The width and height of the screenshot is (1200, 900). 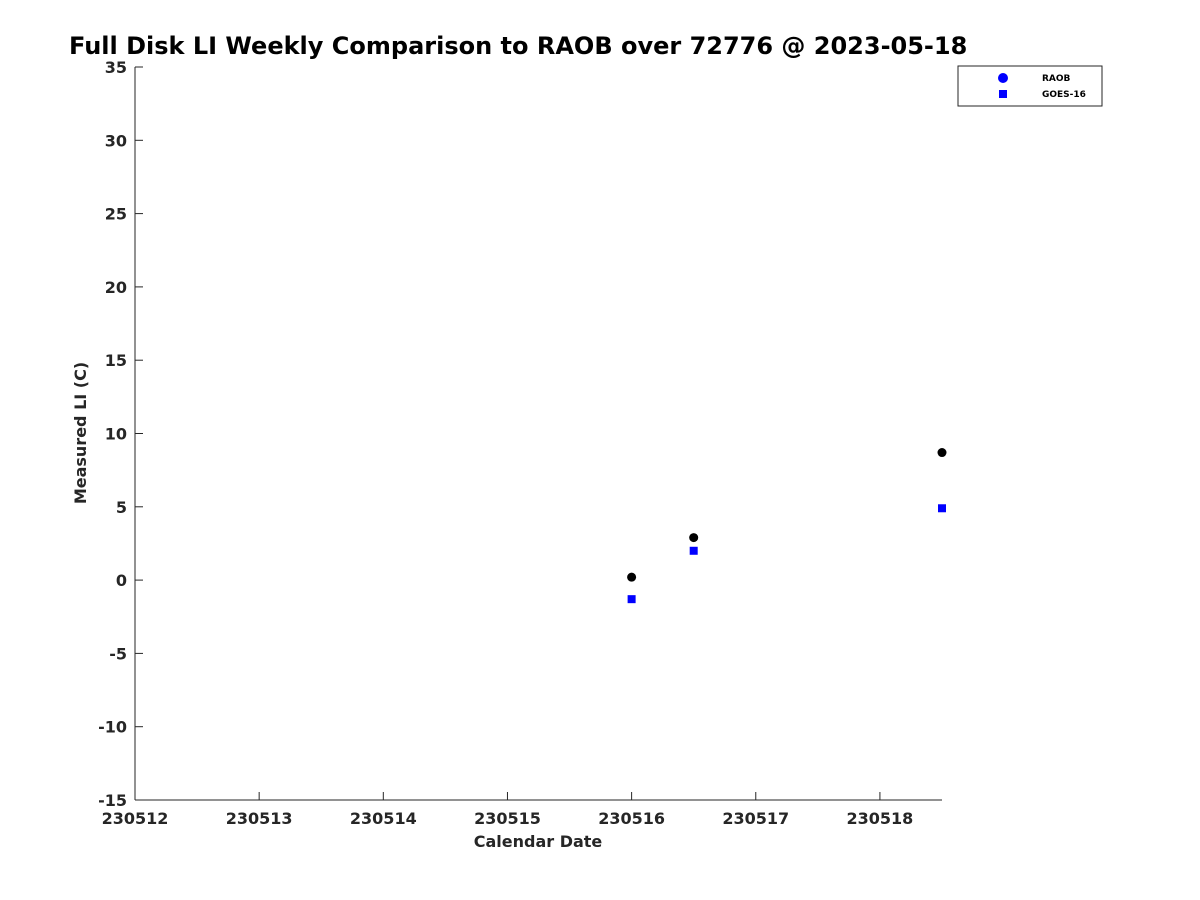 What do you see at coordinates (116, 67) in the screenshot?
I see `y-tick-label: 35` at bounding box center [116, 67].